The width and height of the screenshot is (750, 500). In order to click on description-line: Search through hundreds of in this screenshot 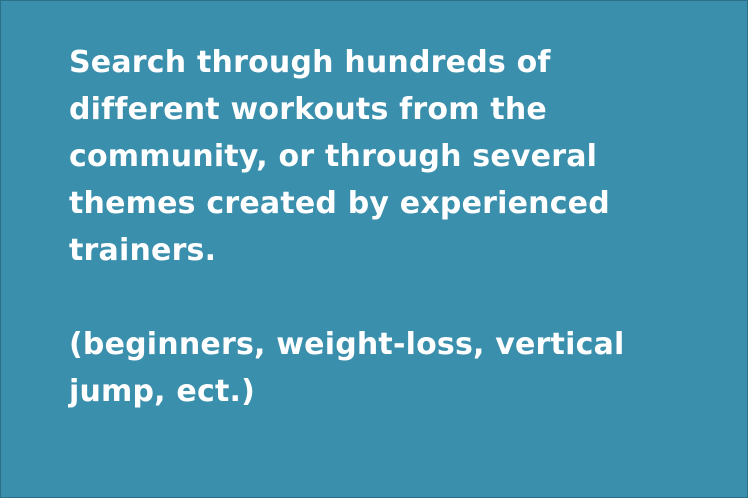, I will do `click(310, 62)`.